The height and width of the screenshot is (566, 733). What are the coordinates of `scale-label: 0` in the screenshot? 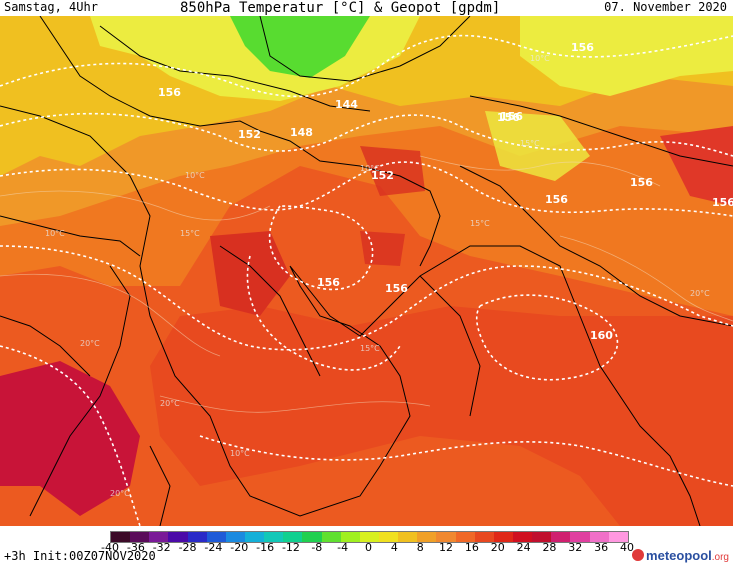 It's located at (368, 547).